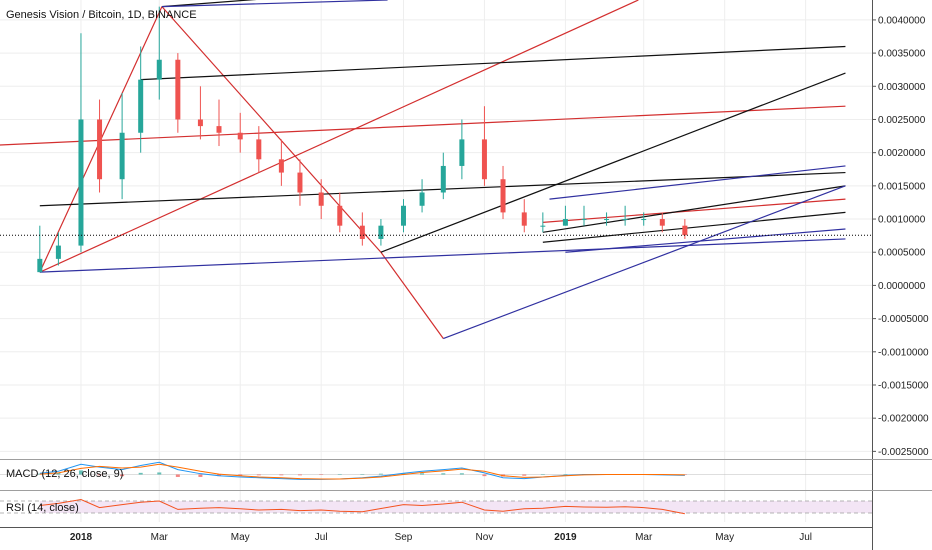 Image resolution: width=932 pixels, height=550 pixels. I want to click on price-tick-label: 0.0020000, so click(902, 153).